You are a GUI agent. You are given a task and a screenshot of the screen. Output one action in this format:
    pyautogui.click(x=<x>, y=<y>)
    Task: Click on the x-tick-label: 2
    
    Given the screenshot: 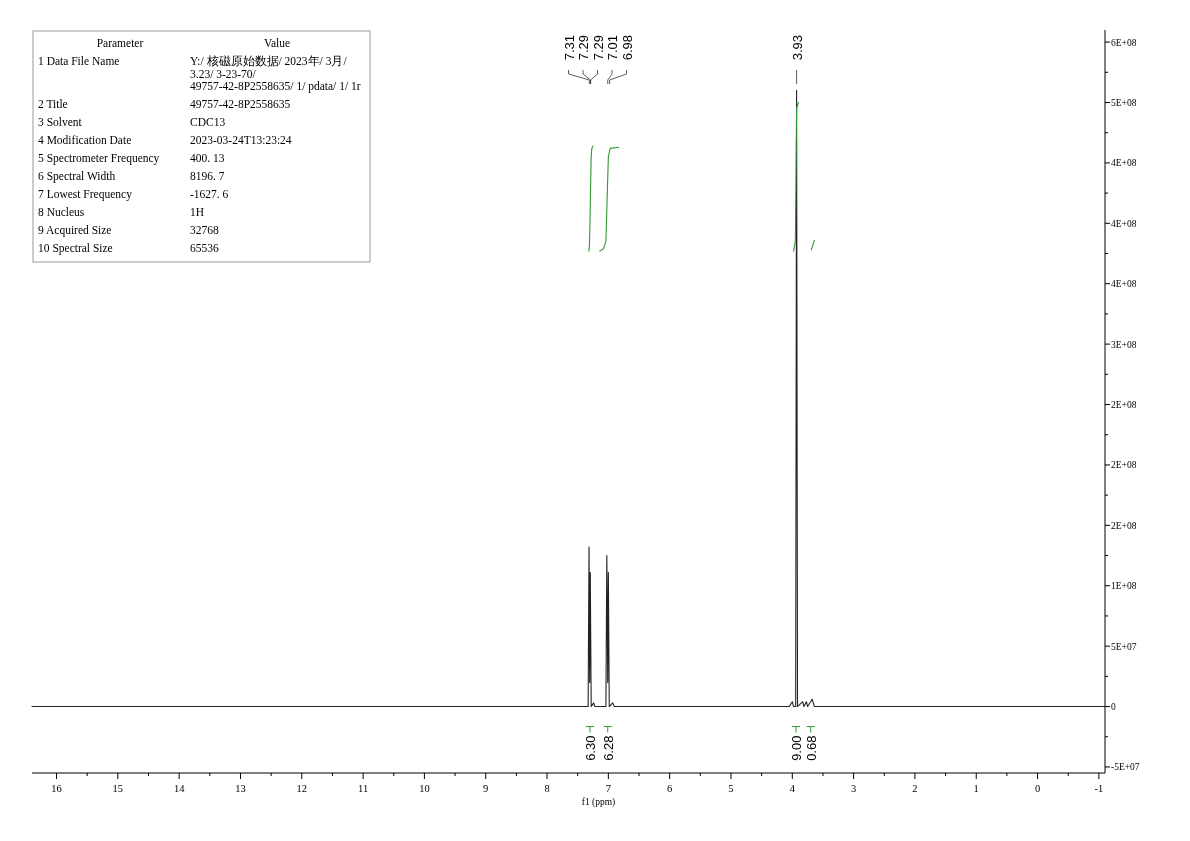 What is the action you would take?
    pyautogui.click(x=915, y=788)
    